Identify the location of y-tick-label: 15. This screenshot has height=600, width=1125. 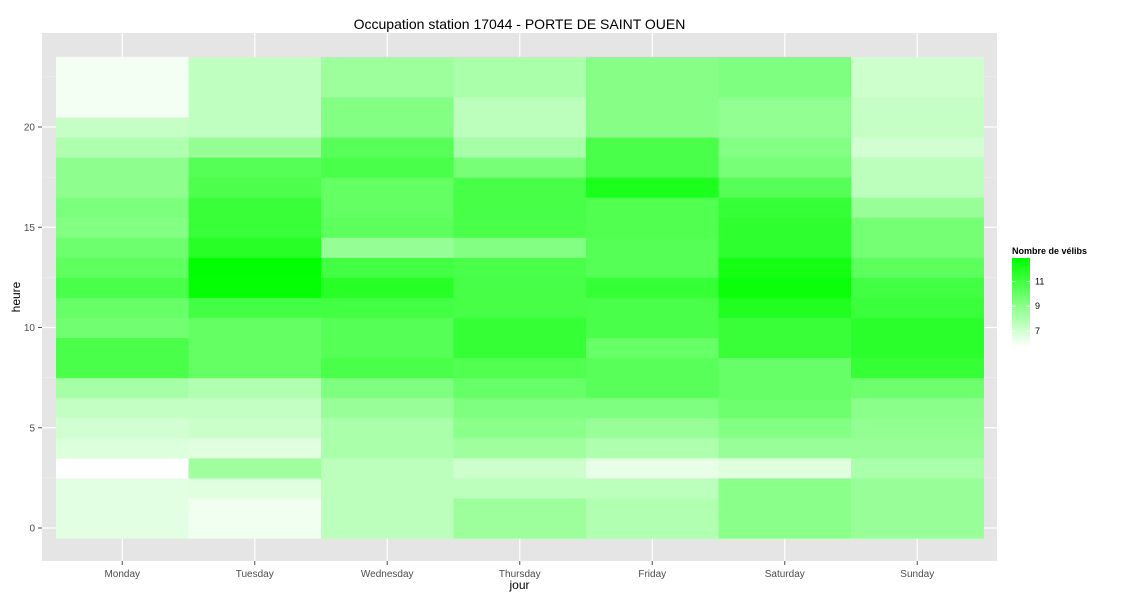
(30, 228).